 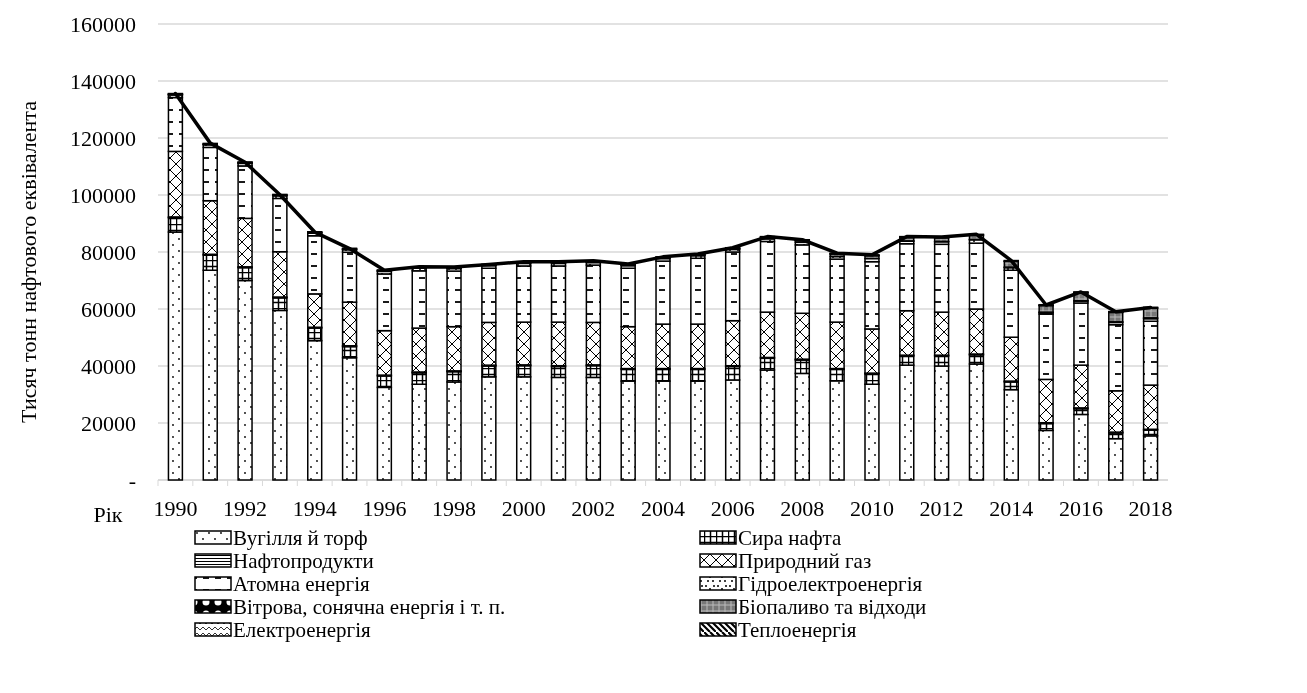 What do you see at coordinates (103, 24) in the screenshot?
I see `y-tick-label: 160000` at bounding box center [103, 24].